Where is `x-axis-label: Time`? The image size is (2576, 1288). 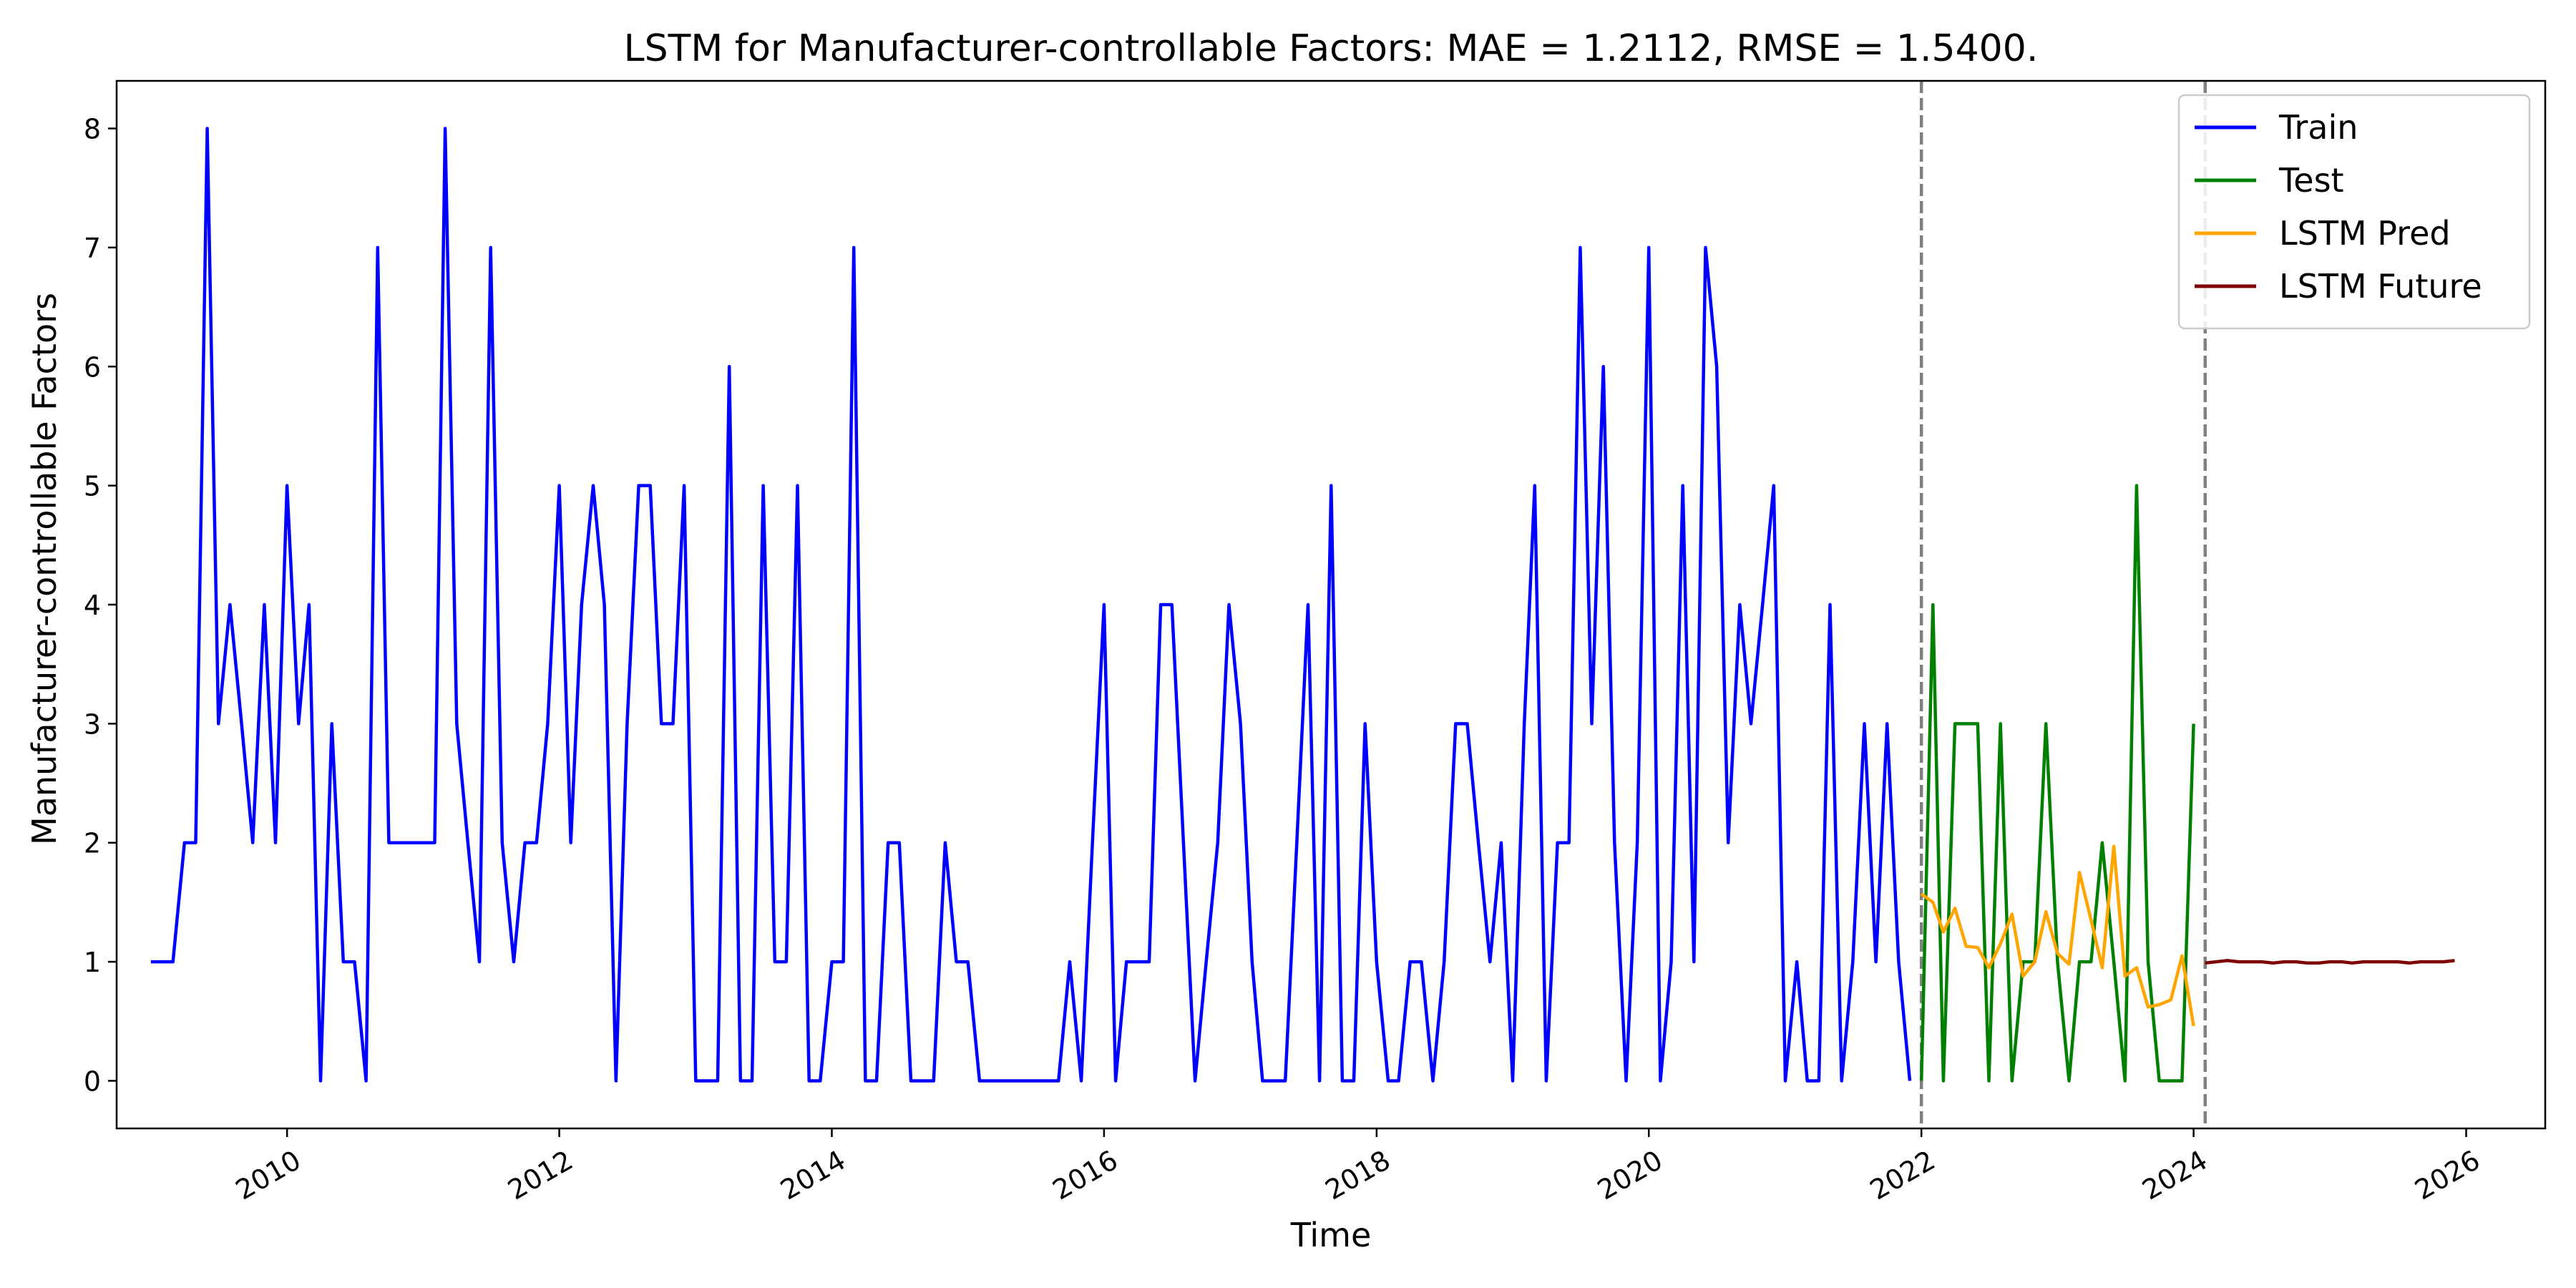 x-axis-label: Time is located at coordinates (1331, 1235).